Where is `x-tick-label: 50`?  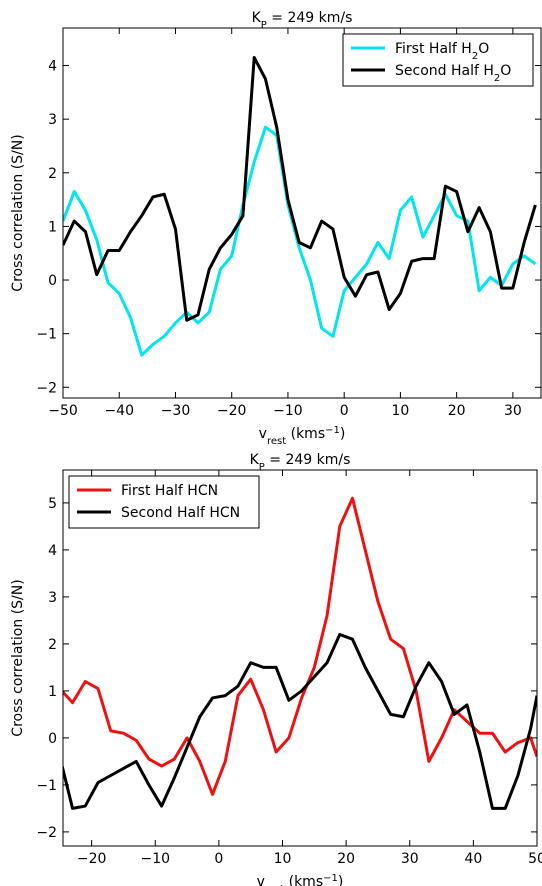
x-tick-label: 50 is located at coordinates (535, 859).